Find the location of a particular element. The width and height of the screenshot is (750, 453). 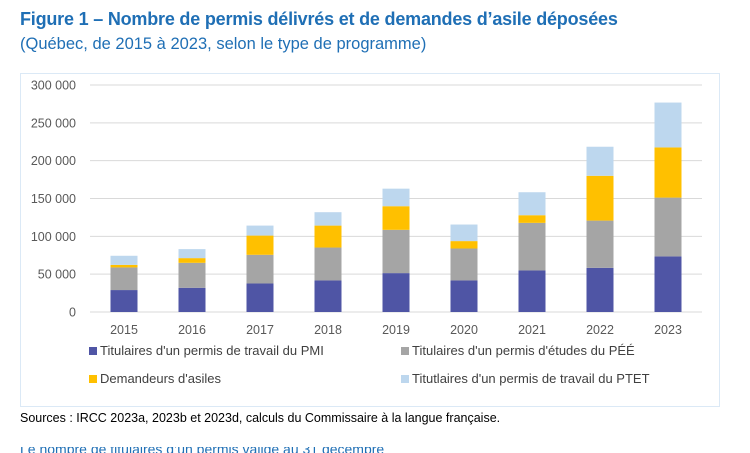

bar-segment-2018-s1 is located at coordinates (328, 264).